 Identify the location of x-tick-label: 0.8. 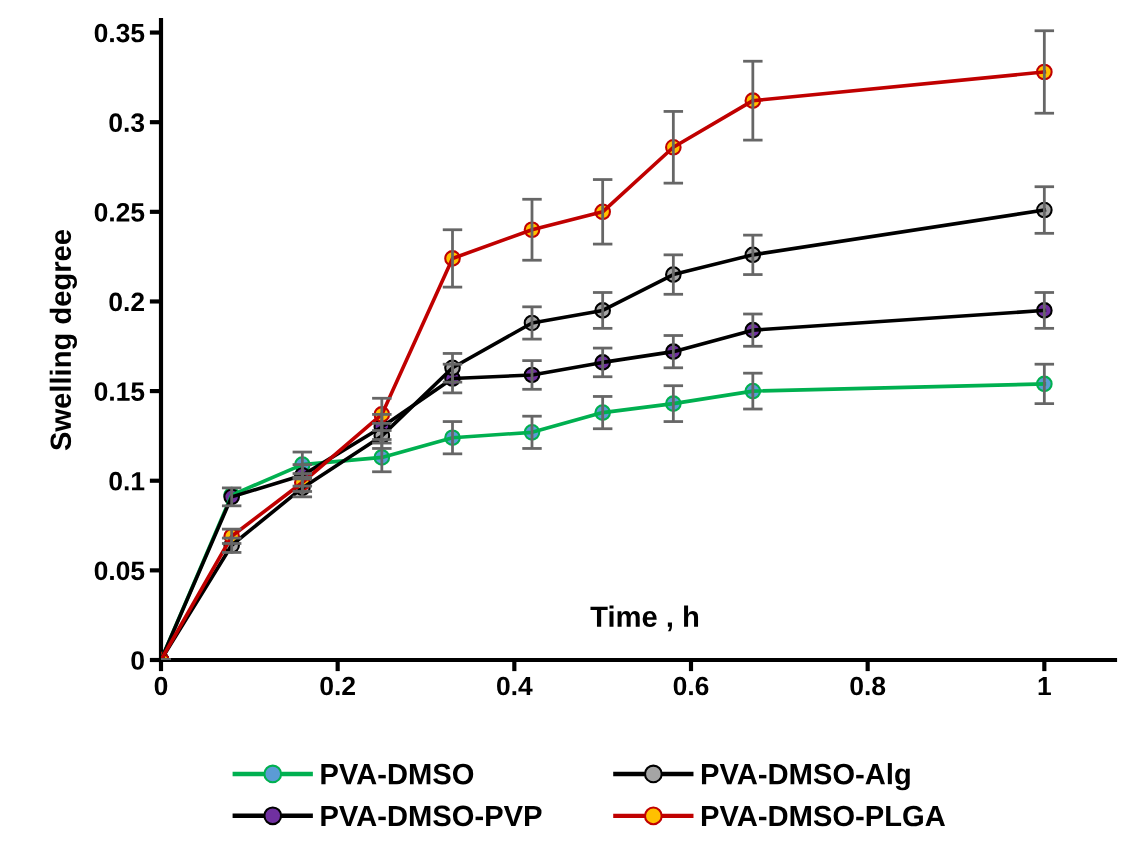
(868, 686).